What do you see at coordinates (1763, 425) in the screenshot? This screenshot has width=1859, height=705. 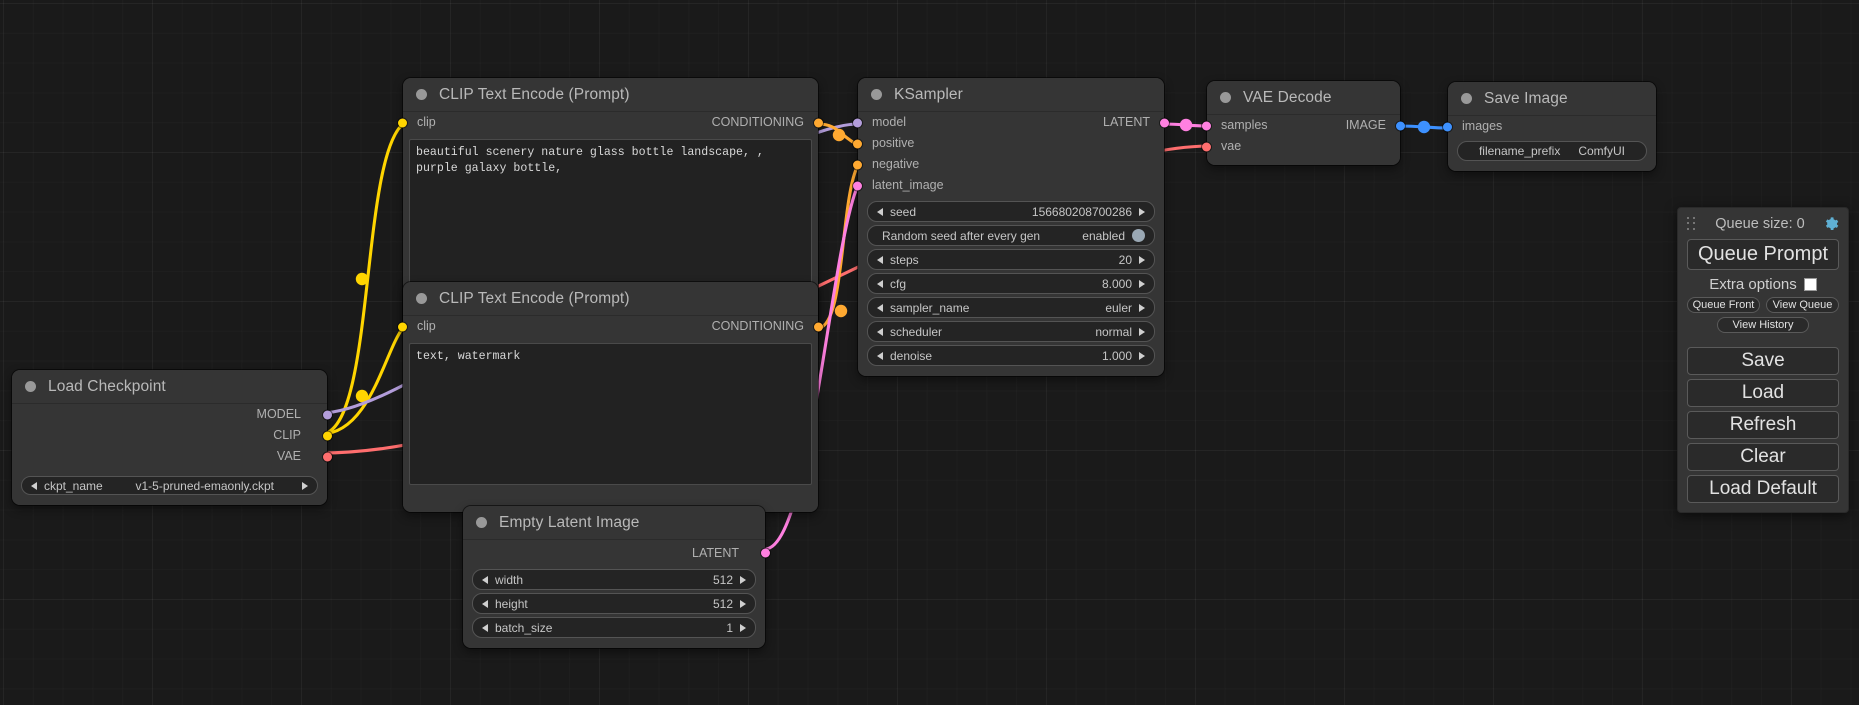 I see `refresh-button: Refresh` at bounding box center [1763, 425].